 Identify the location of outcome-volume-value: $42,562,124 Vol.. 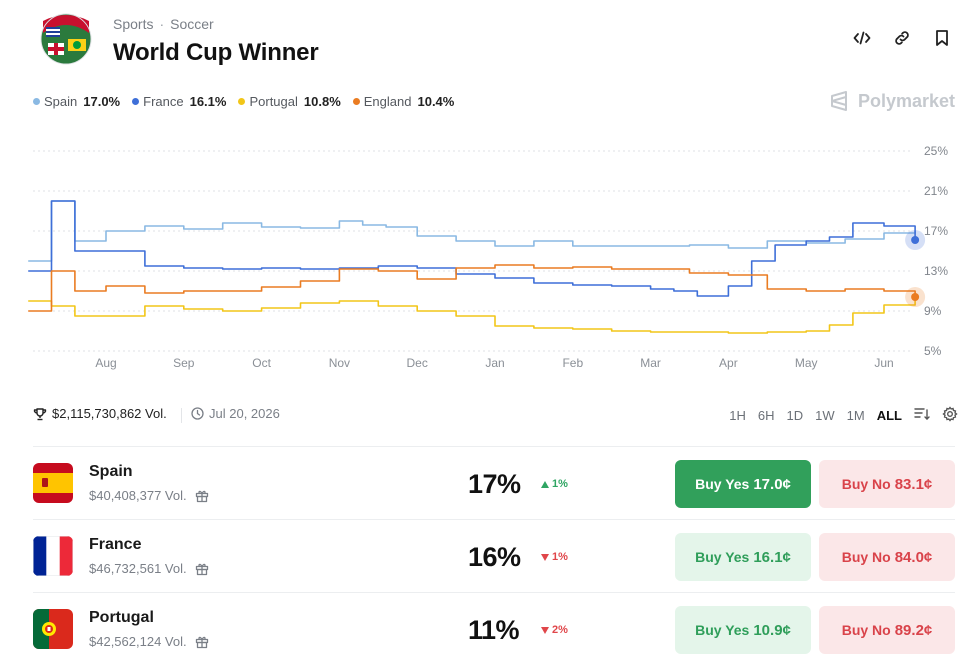
(138, 641).